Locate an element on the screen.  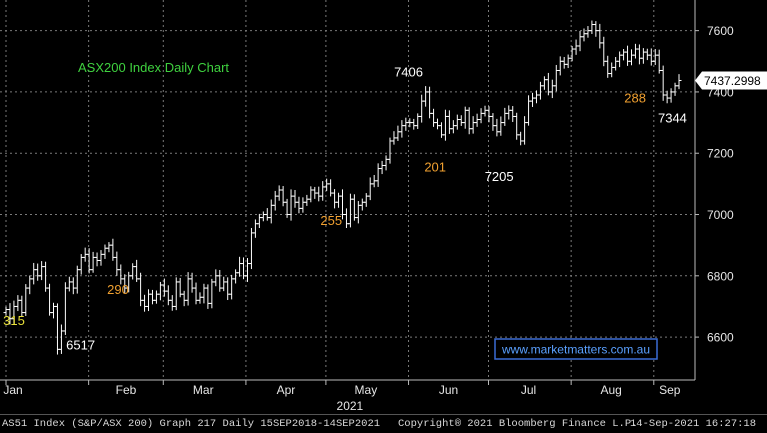
y-tick-label: 7600 is located at coordinates (720, 31).